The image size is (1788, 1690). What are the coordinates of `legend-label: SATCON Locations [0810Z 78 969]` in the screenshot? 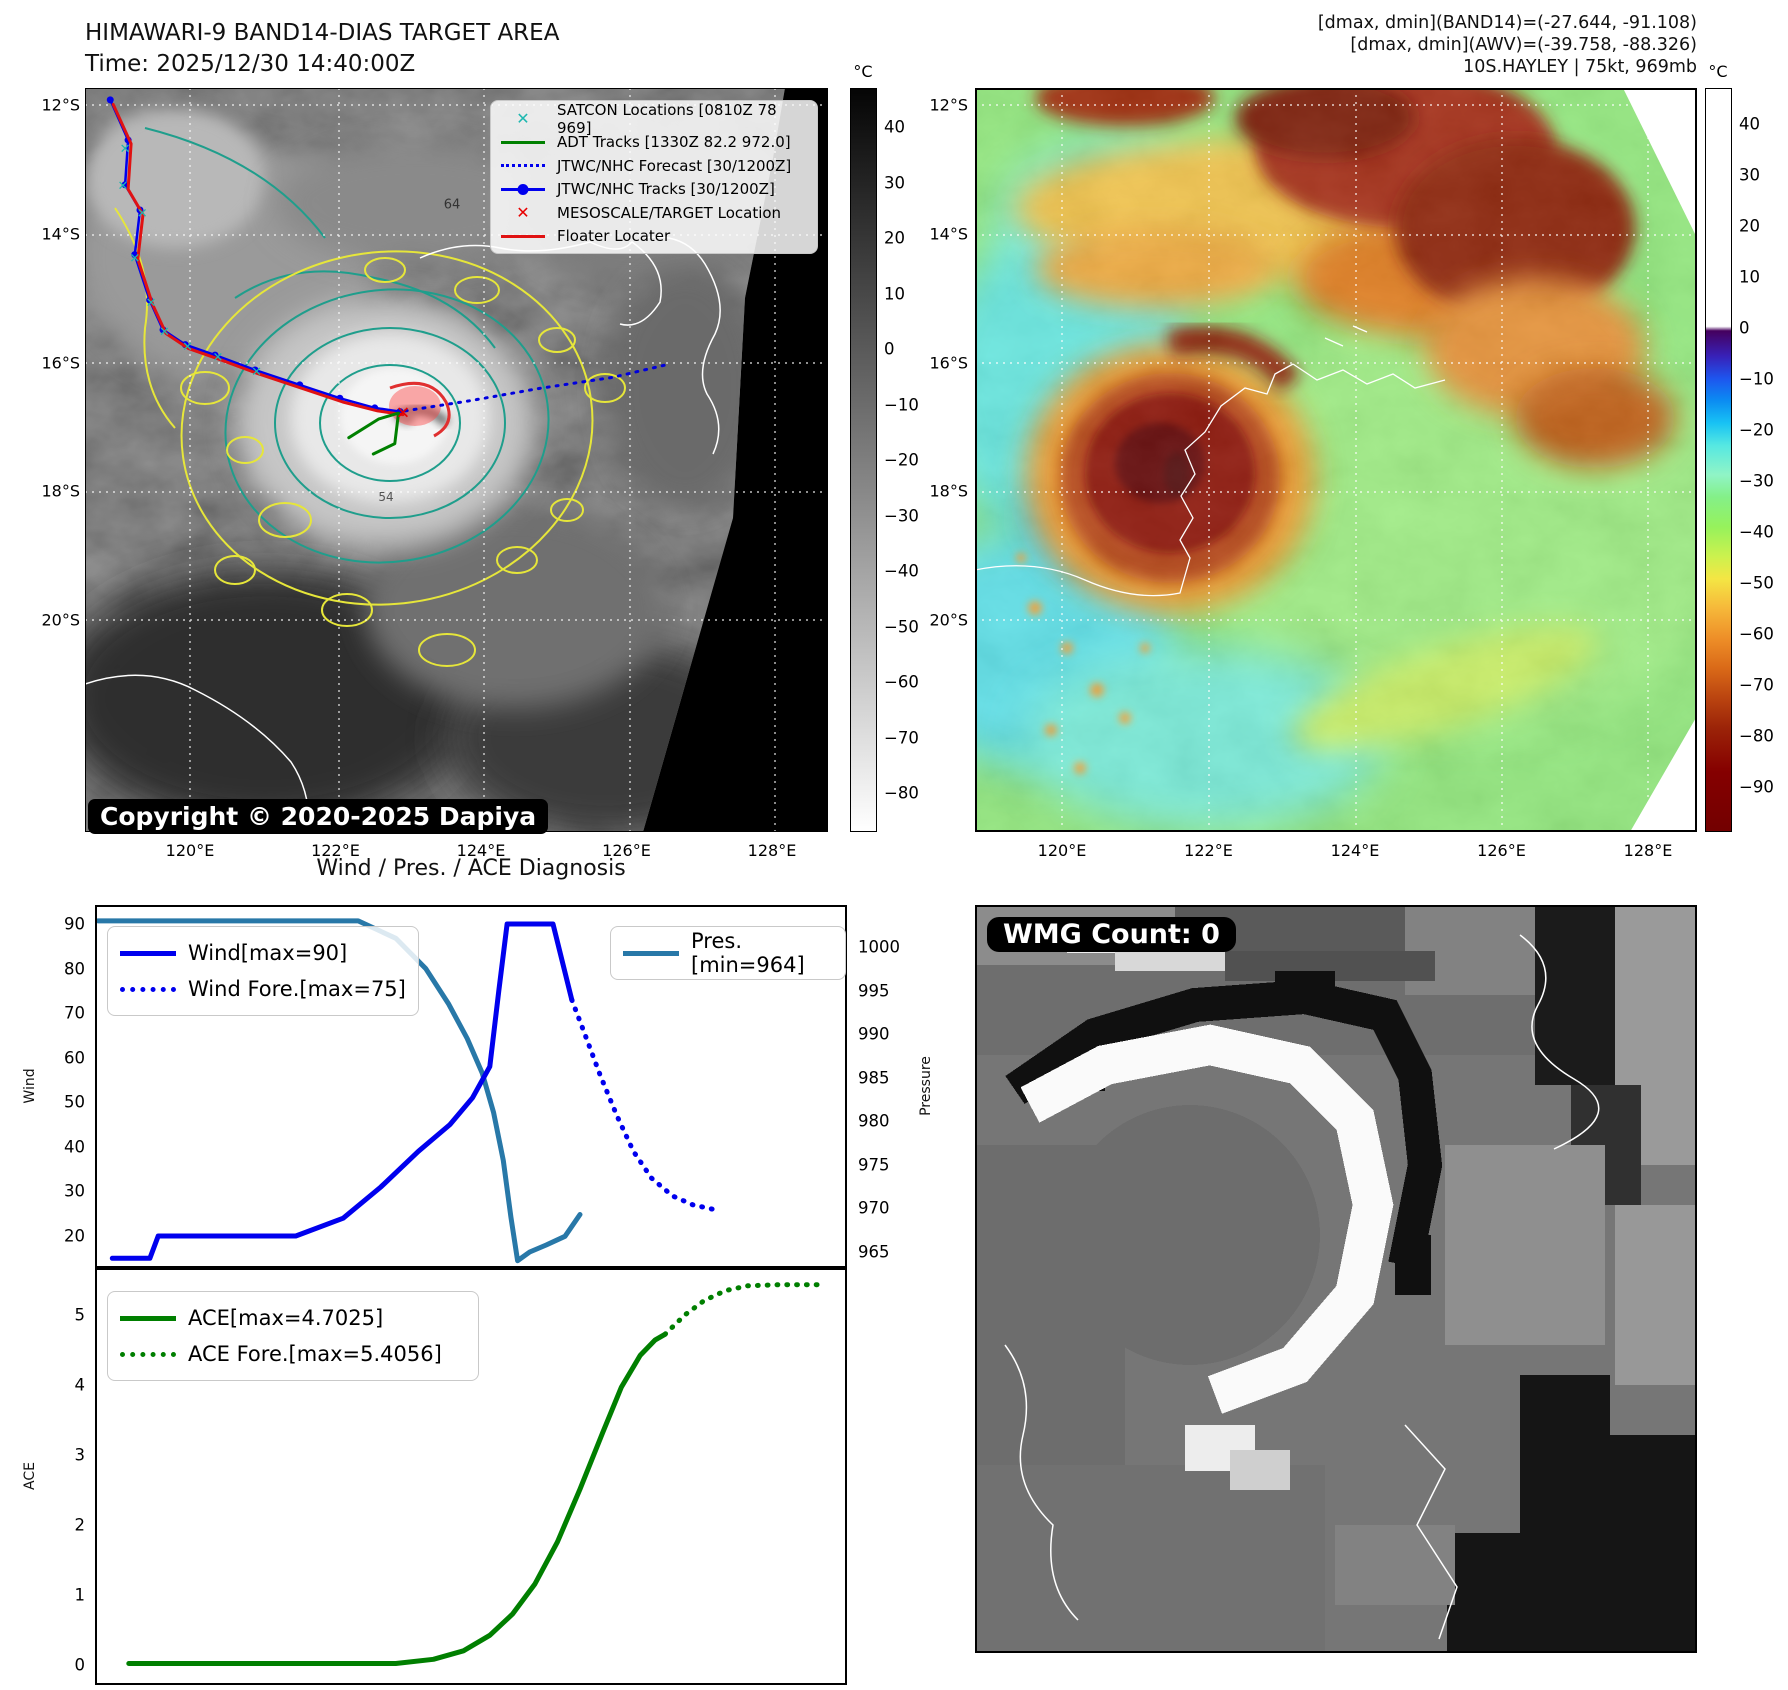 It's located at (667, 118).